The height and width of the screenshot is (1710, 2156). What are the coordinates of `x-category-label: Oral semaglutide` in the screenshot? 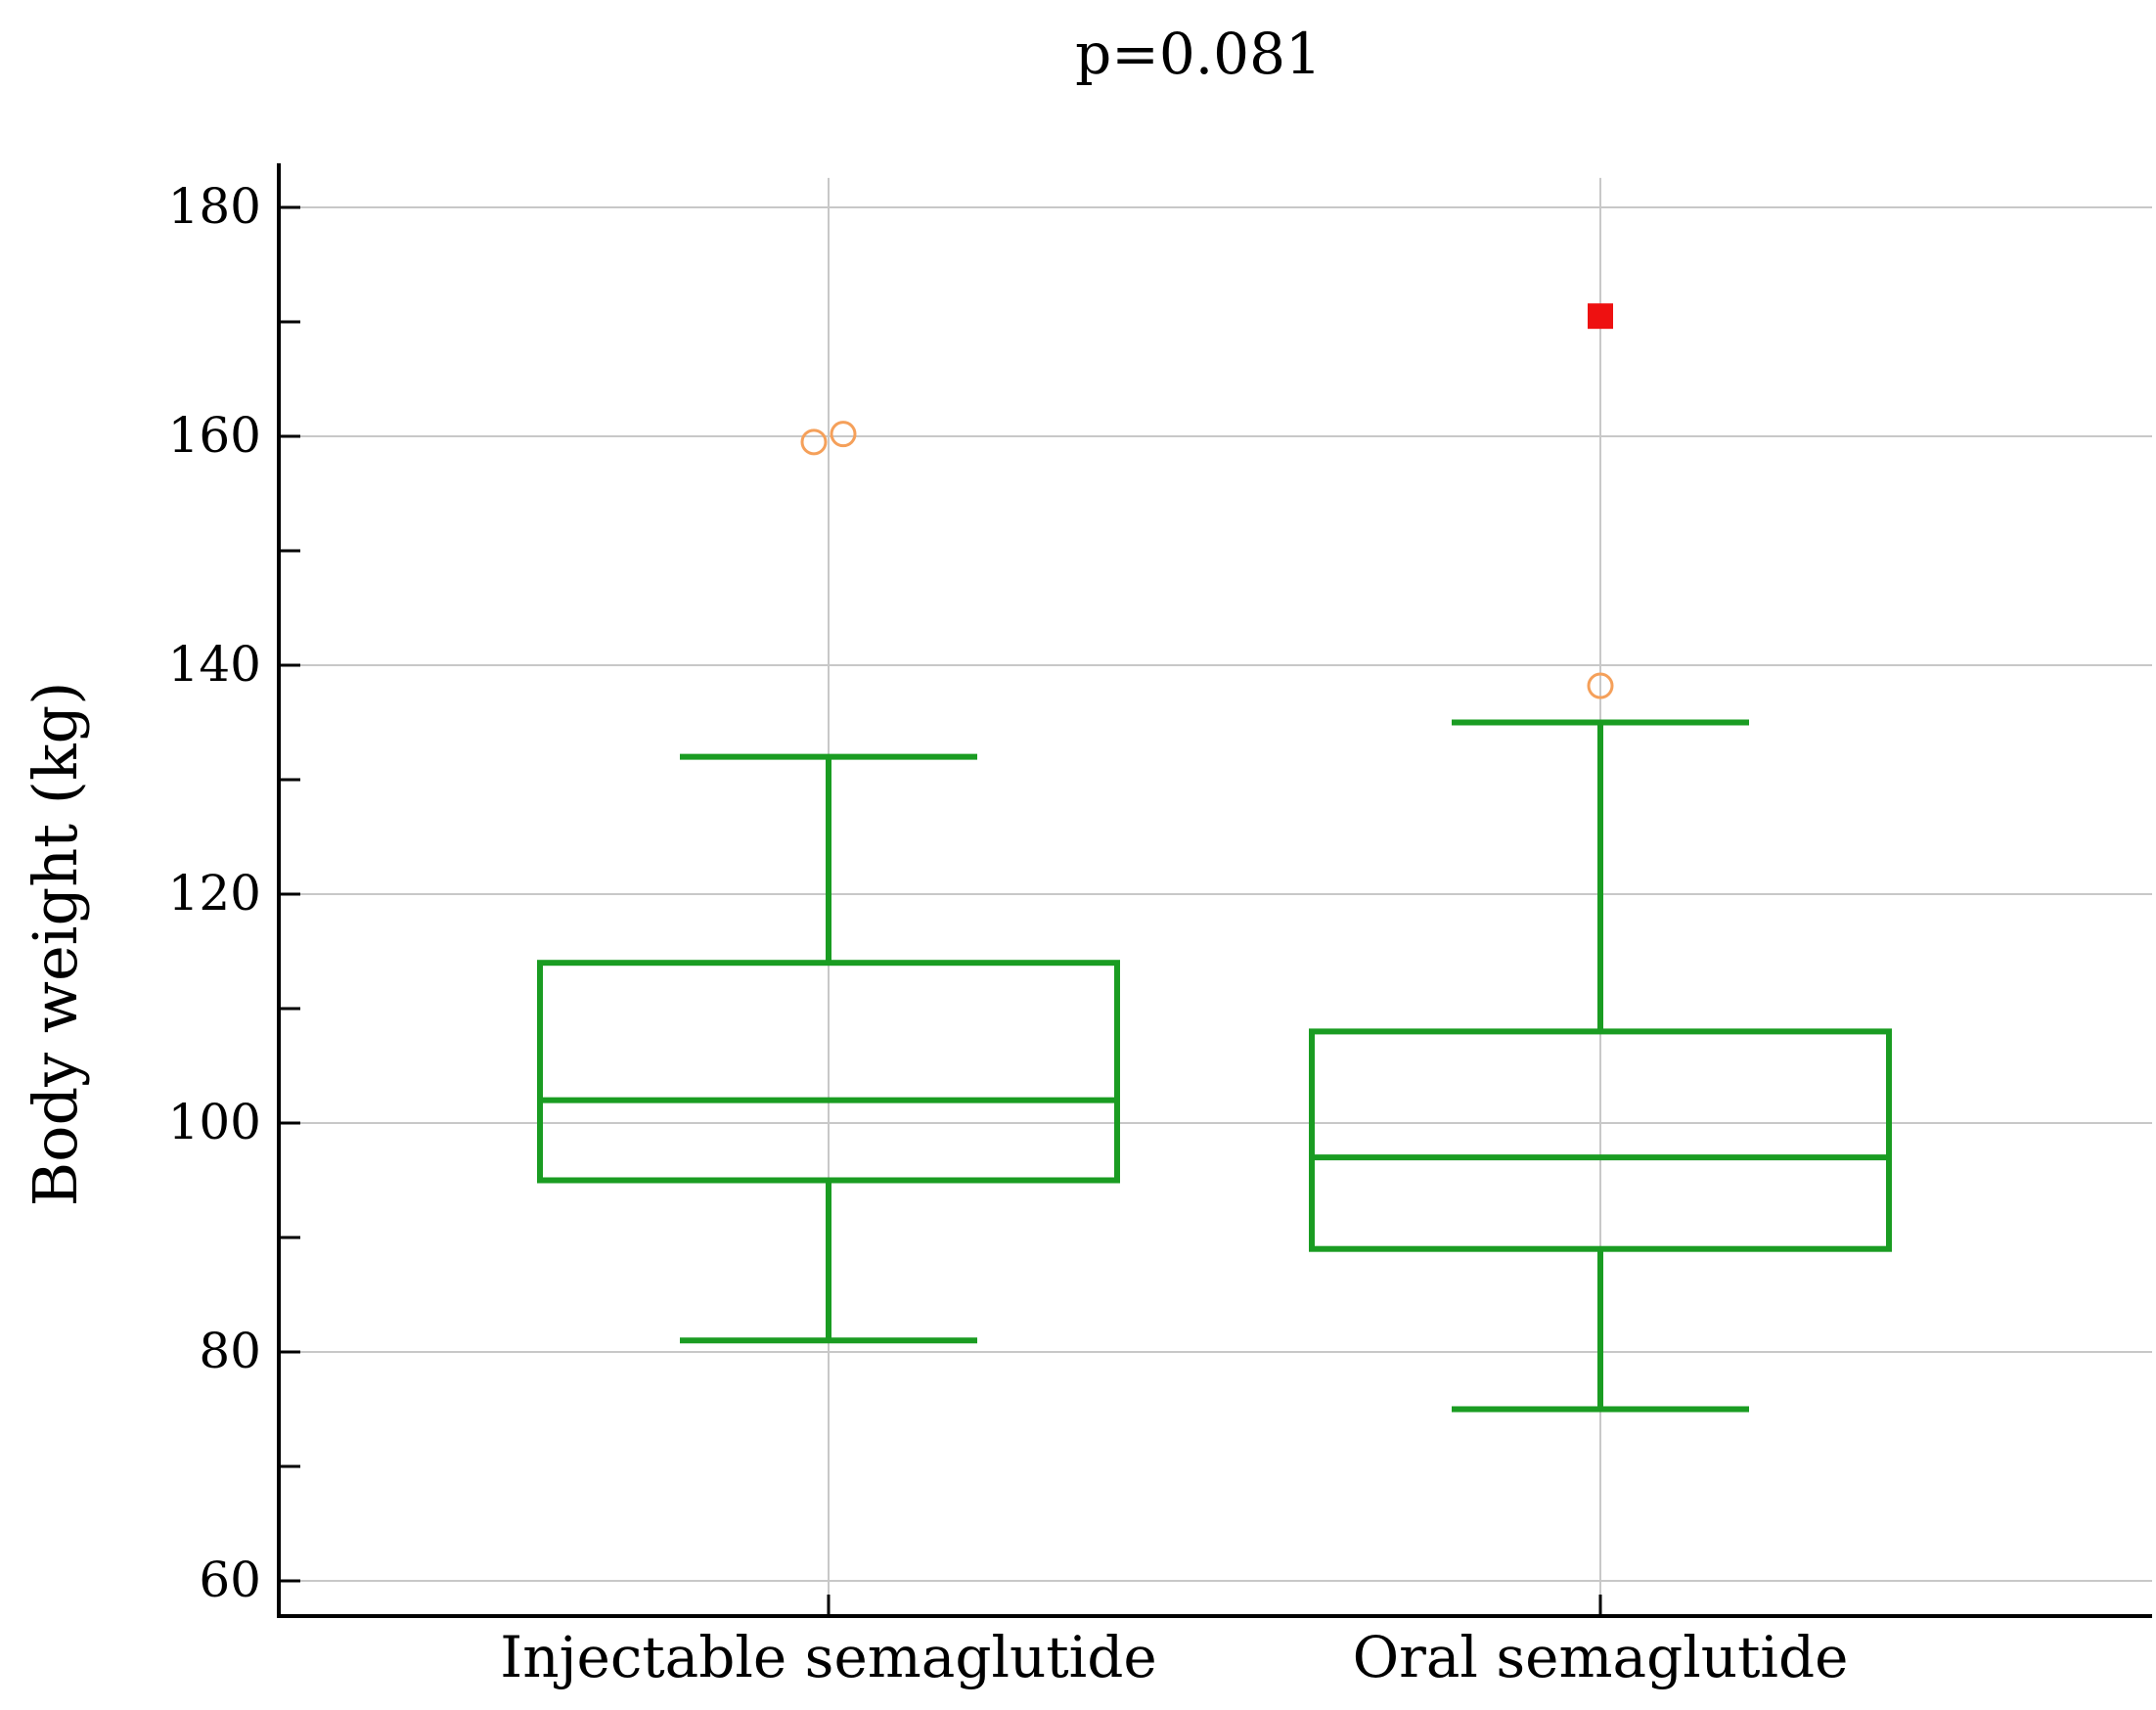 It's located at (1601, 1657).